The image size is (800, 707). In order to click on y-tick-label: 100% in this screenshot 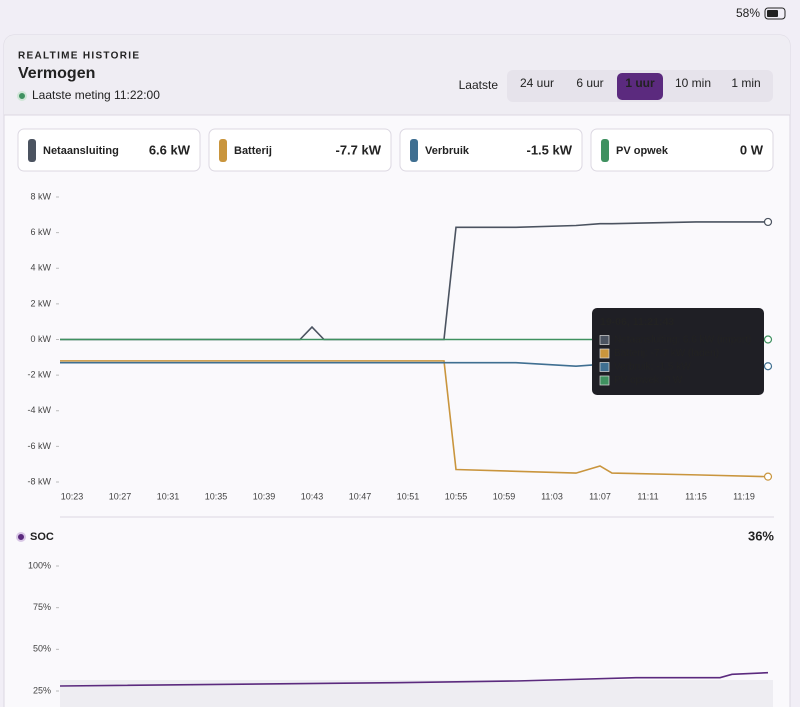, I will do `click(39, 565)`.